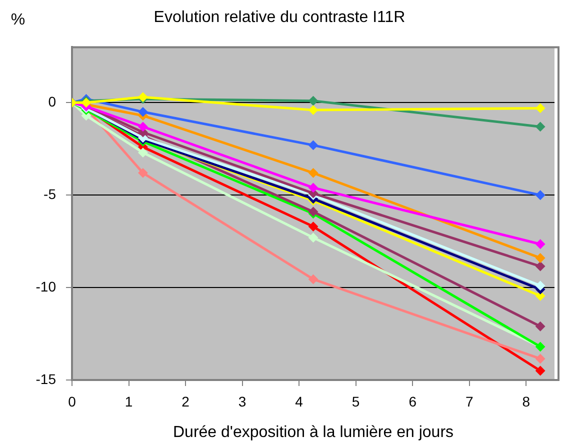 The width and height of the screenshot is (561, 448). I want to click on x-axis-title: Durée d'exposition à la lumière en jours, so click(313, 432).